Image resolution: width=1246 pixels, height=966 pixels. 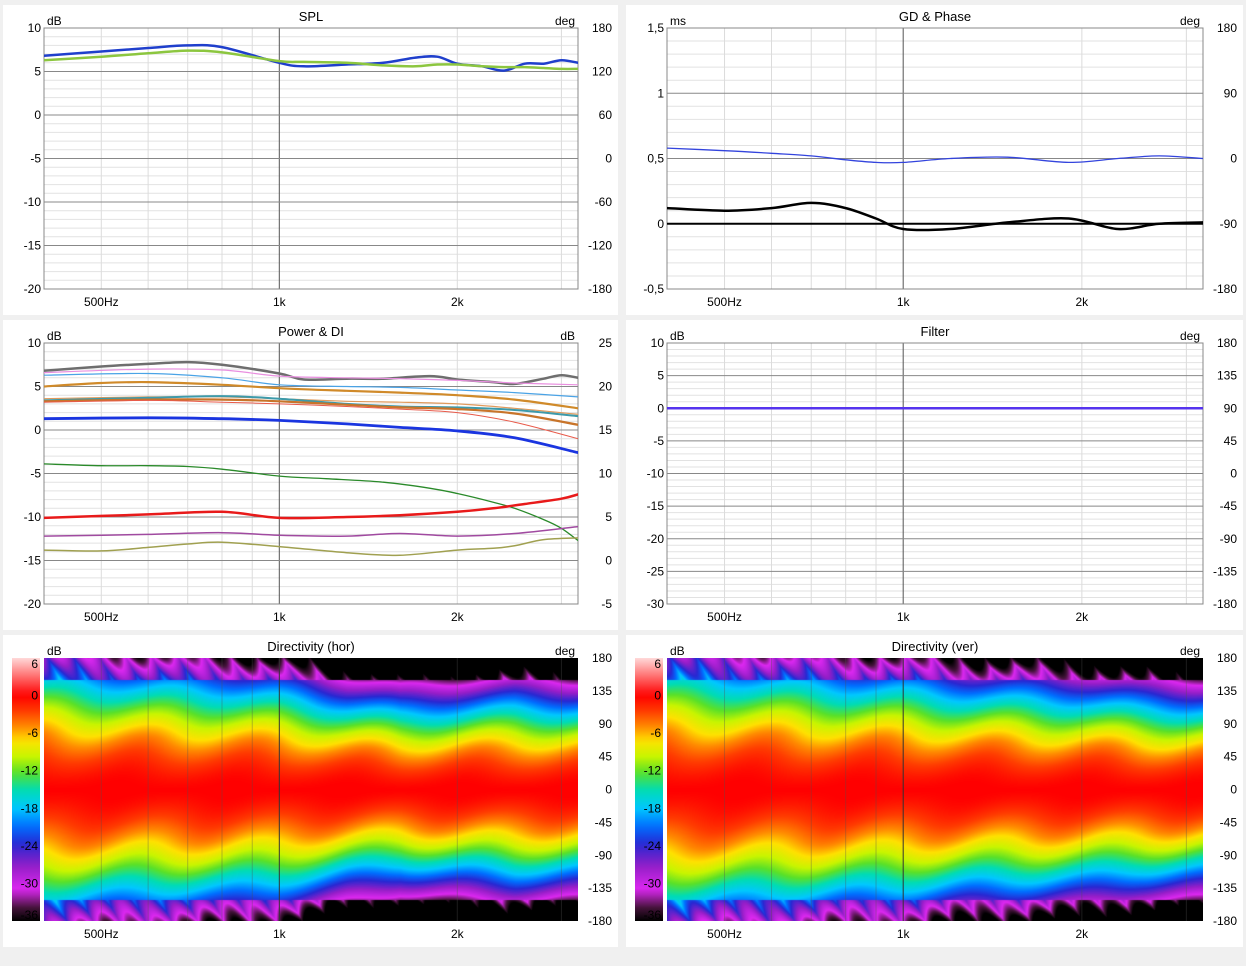 I want to click on colorbar-tick-label: -18, so click(x=653, y=808).